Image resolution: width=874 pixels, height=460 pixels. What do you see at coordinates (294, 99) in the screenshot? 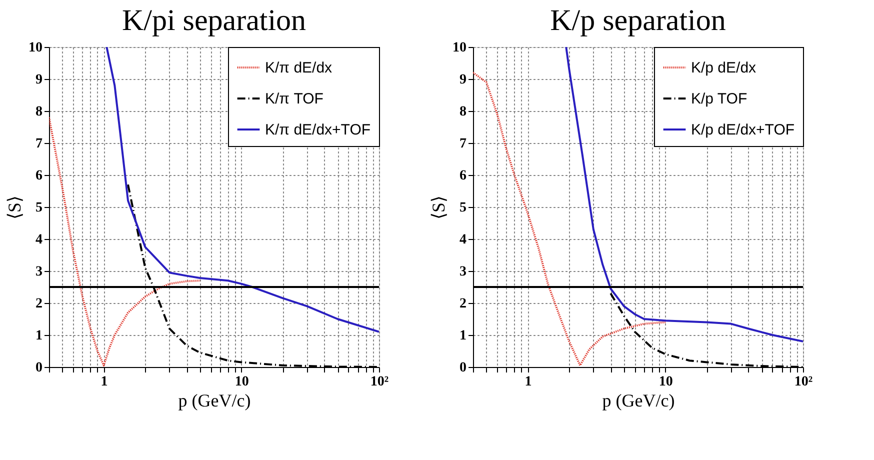
I see `legend-label: K/π TOF` at bounding box center [294, 99].